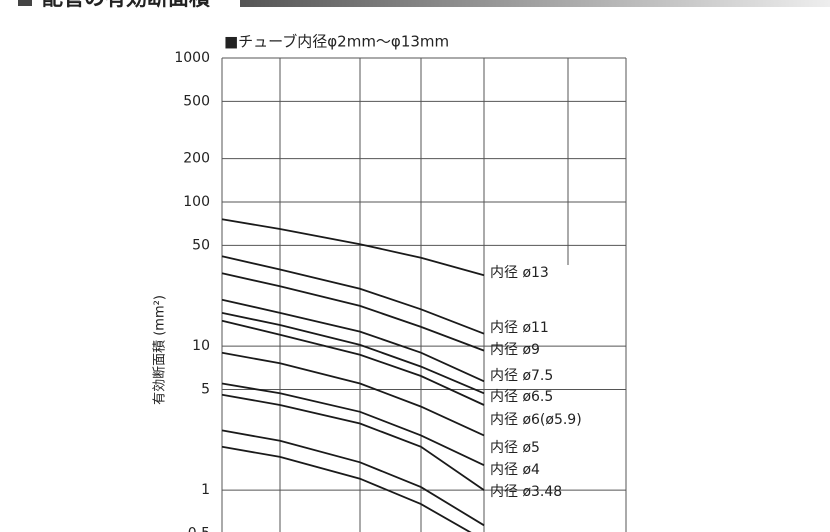  What do you see at coordinates (205, 490) in the screenshot?
I see `y-tick-label: 1` at bounding box center [205, 490].